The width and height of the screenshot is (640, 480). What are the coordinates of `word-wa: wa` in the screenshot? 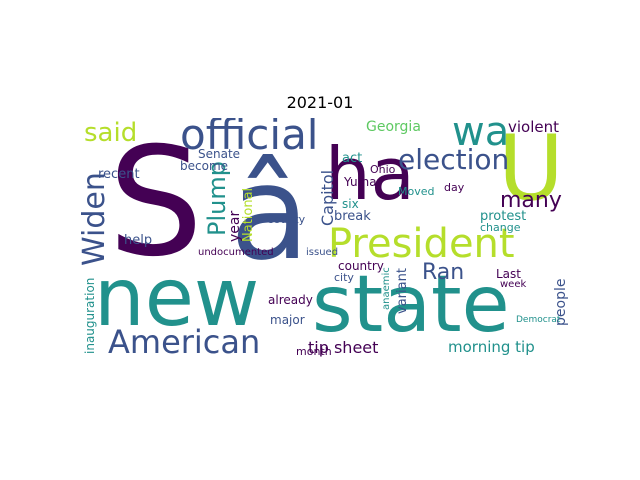 It's located at (481, 136).